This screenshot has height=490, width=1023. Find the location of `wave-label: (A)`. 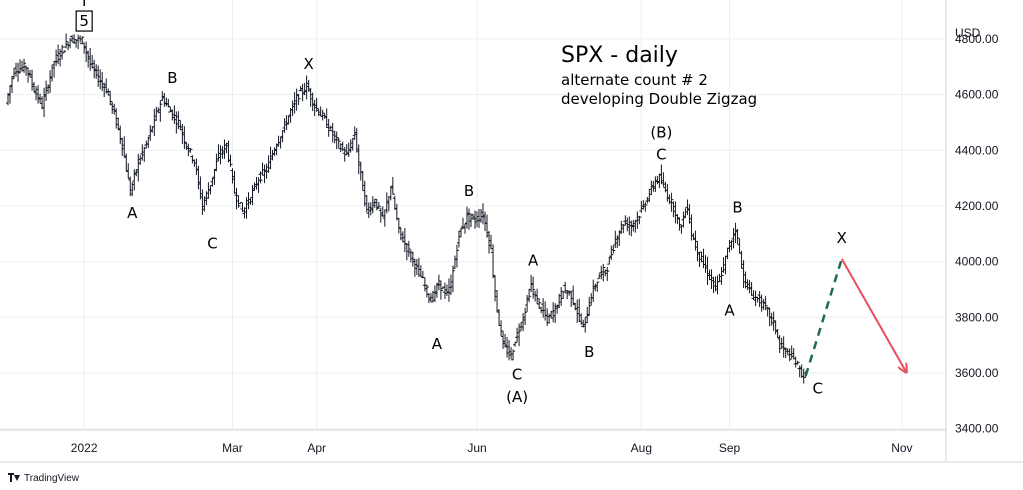

wave-label: (A) is located at coordinates (517, 397).